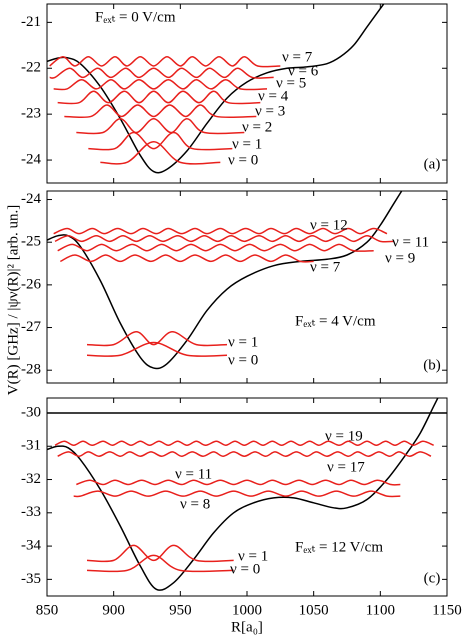 The image size is (474, 637). I want to click on x-tick-label: 850, so click(47, 610).